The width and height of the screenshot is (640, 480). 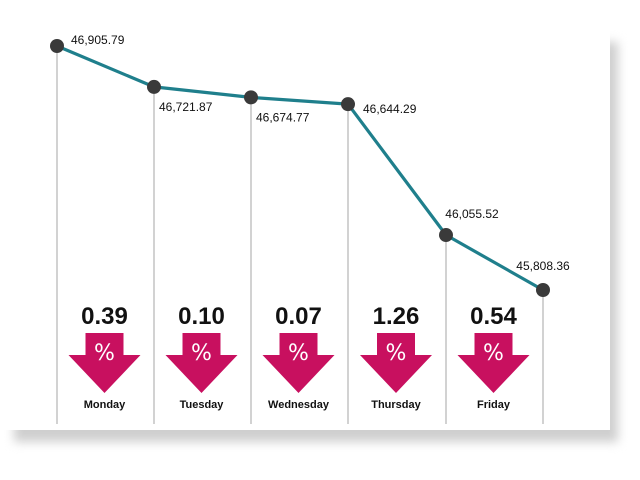 What do you see at coordinates (493, 316) in the screenshot?
I see `percent-change-label: 0.54` at bounding box center [493, 316].